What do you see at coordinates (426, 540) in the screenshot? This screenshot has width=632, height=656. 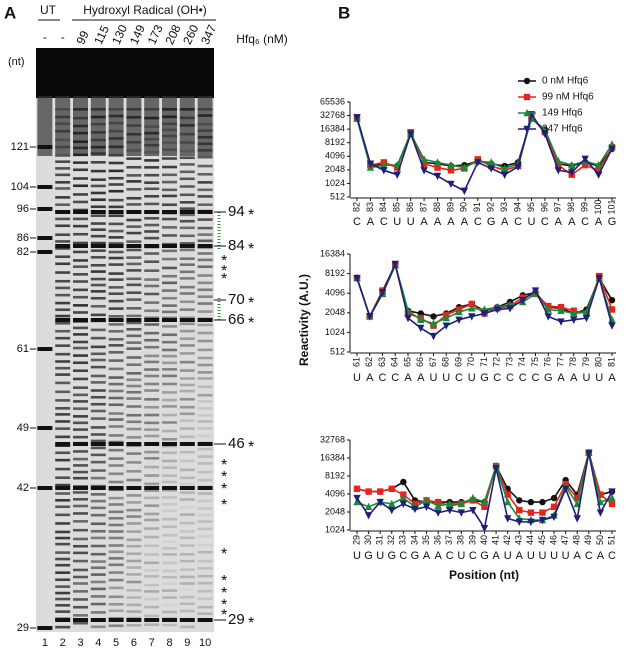 I see `x-tick-label: 35` at bounding box center [426, 540].